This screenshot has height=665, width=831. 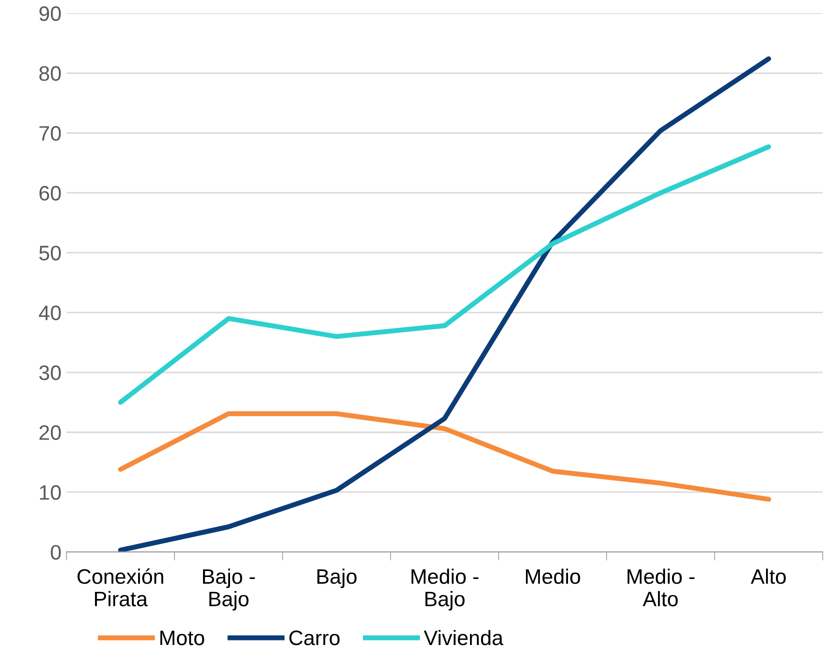 What do you see at coordinates (55, 552) in the screenshot?
I see `y-tick-label: 0` at bounding box center [55, 552].